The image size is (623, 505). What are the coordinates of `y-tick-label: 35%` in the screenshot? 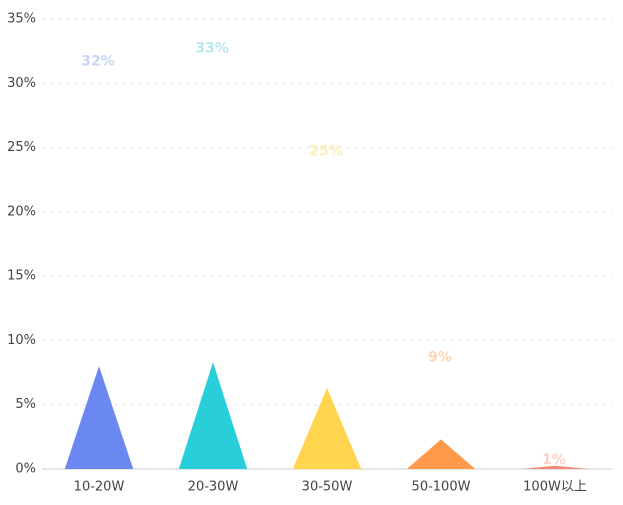 It's located at (21, 19).